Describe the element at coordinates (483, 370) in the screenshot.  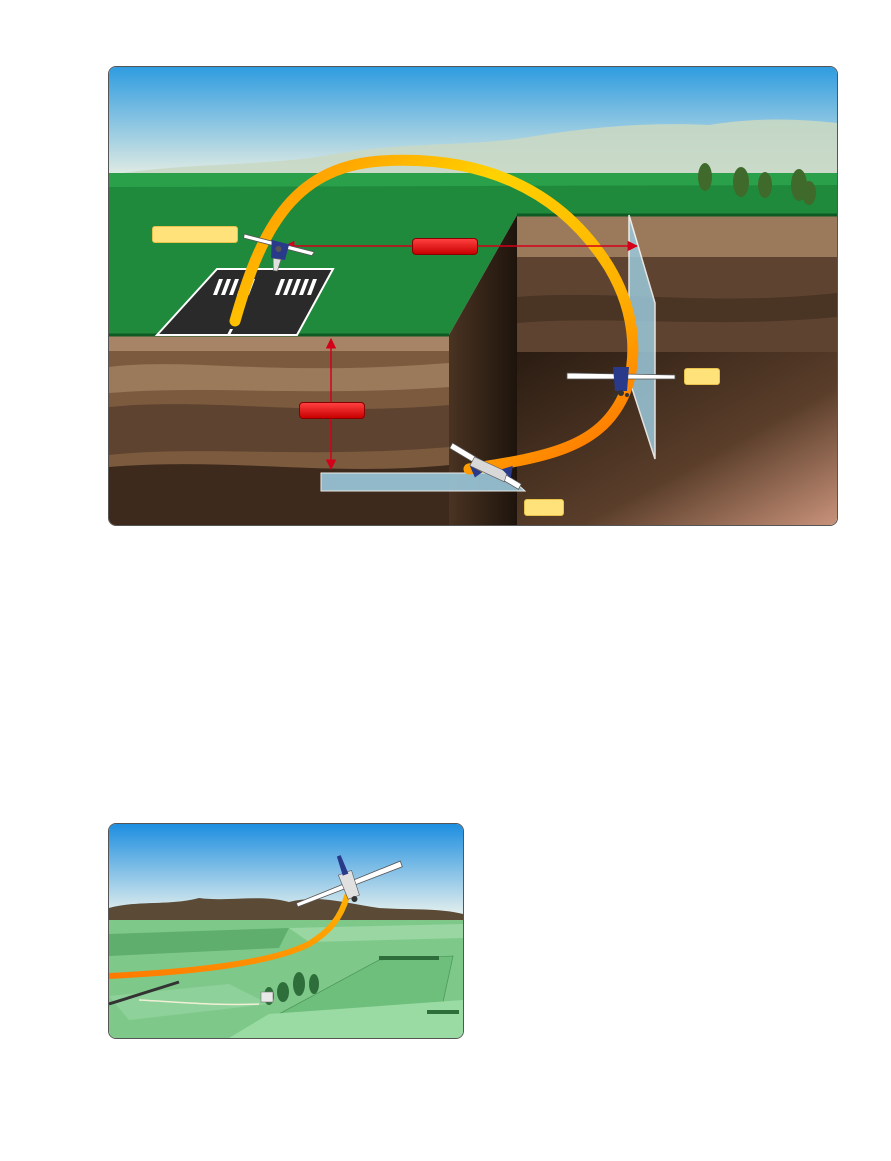
I see `pit-floor` at that location.